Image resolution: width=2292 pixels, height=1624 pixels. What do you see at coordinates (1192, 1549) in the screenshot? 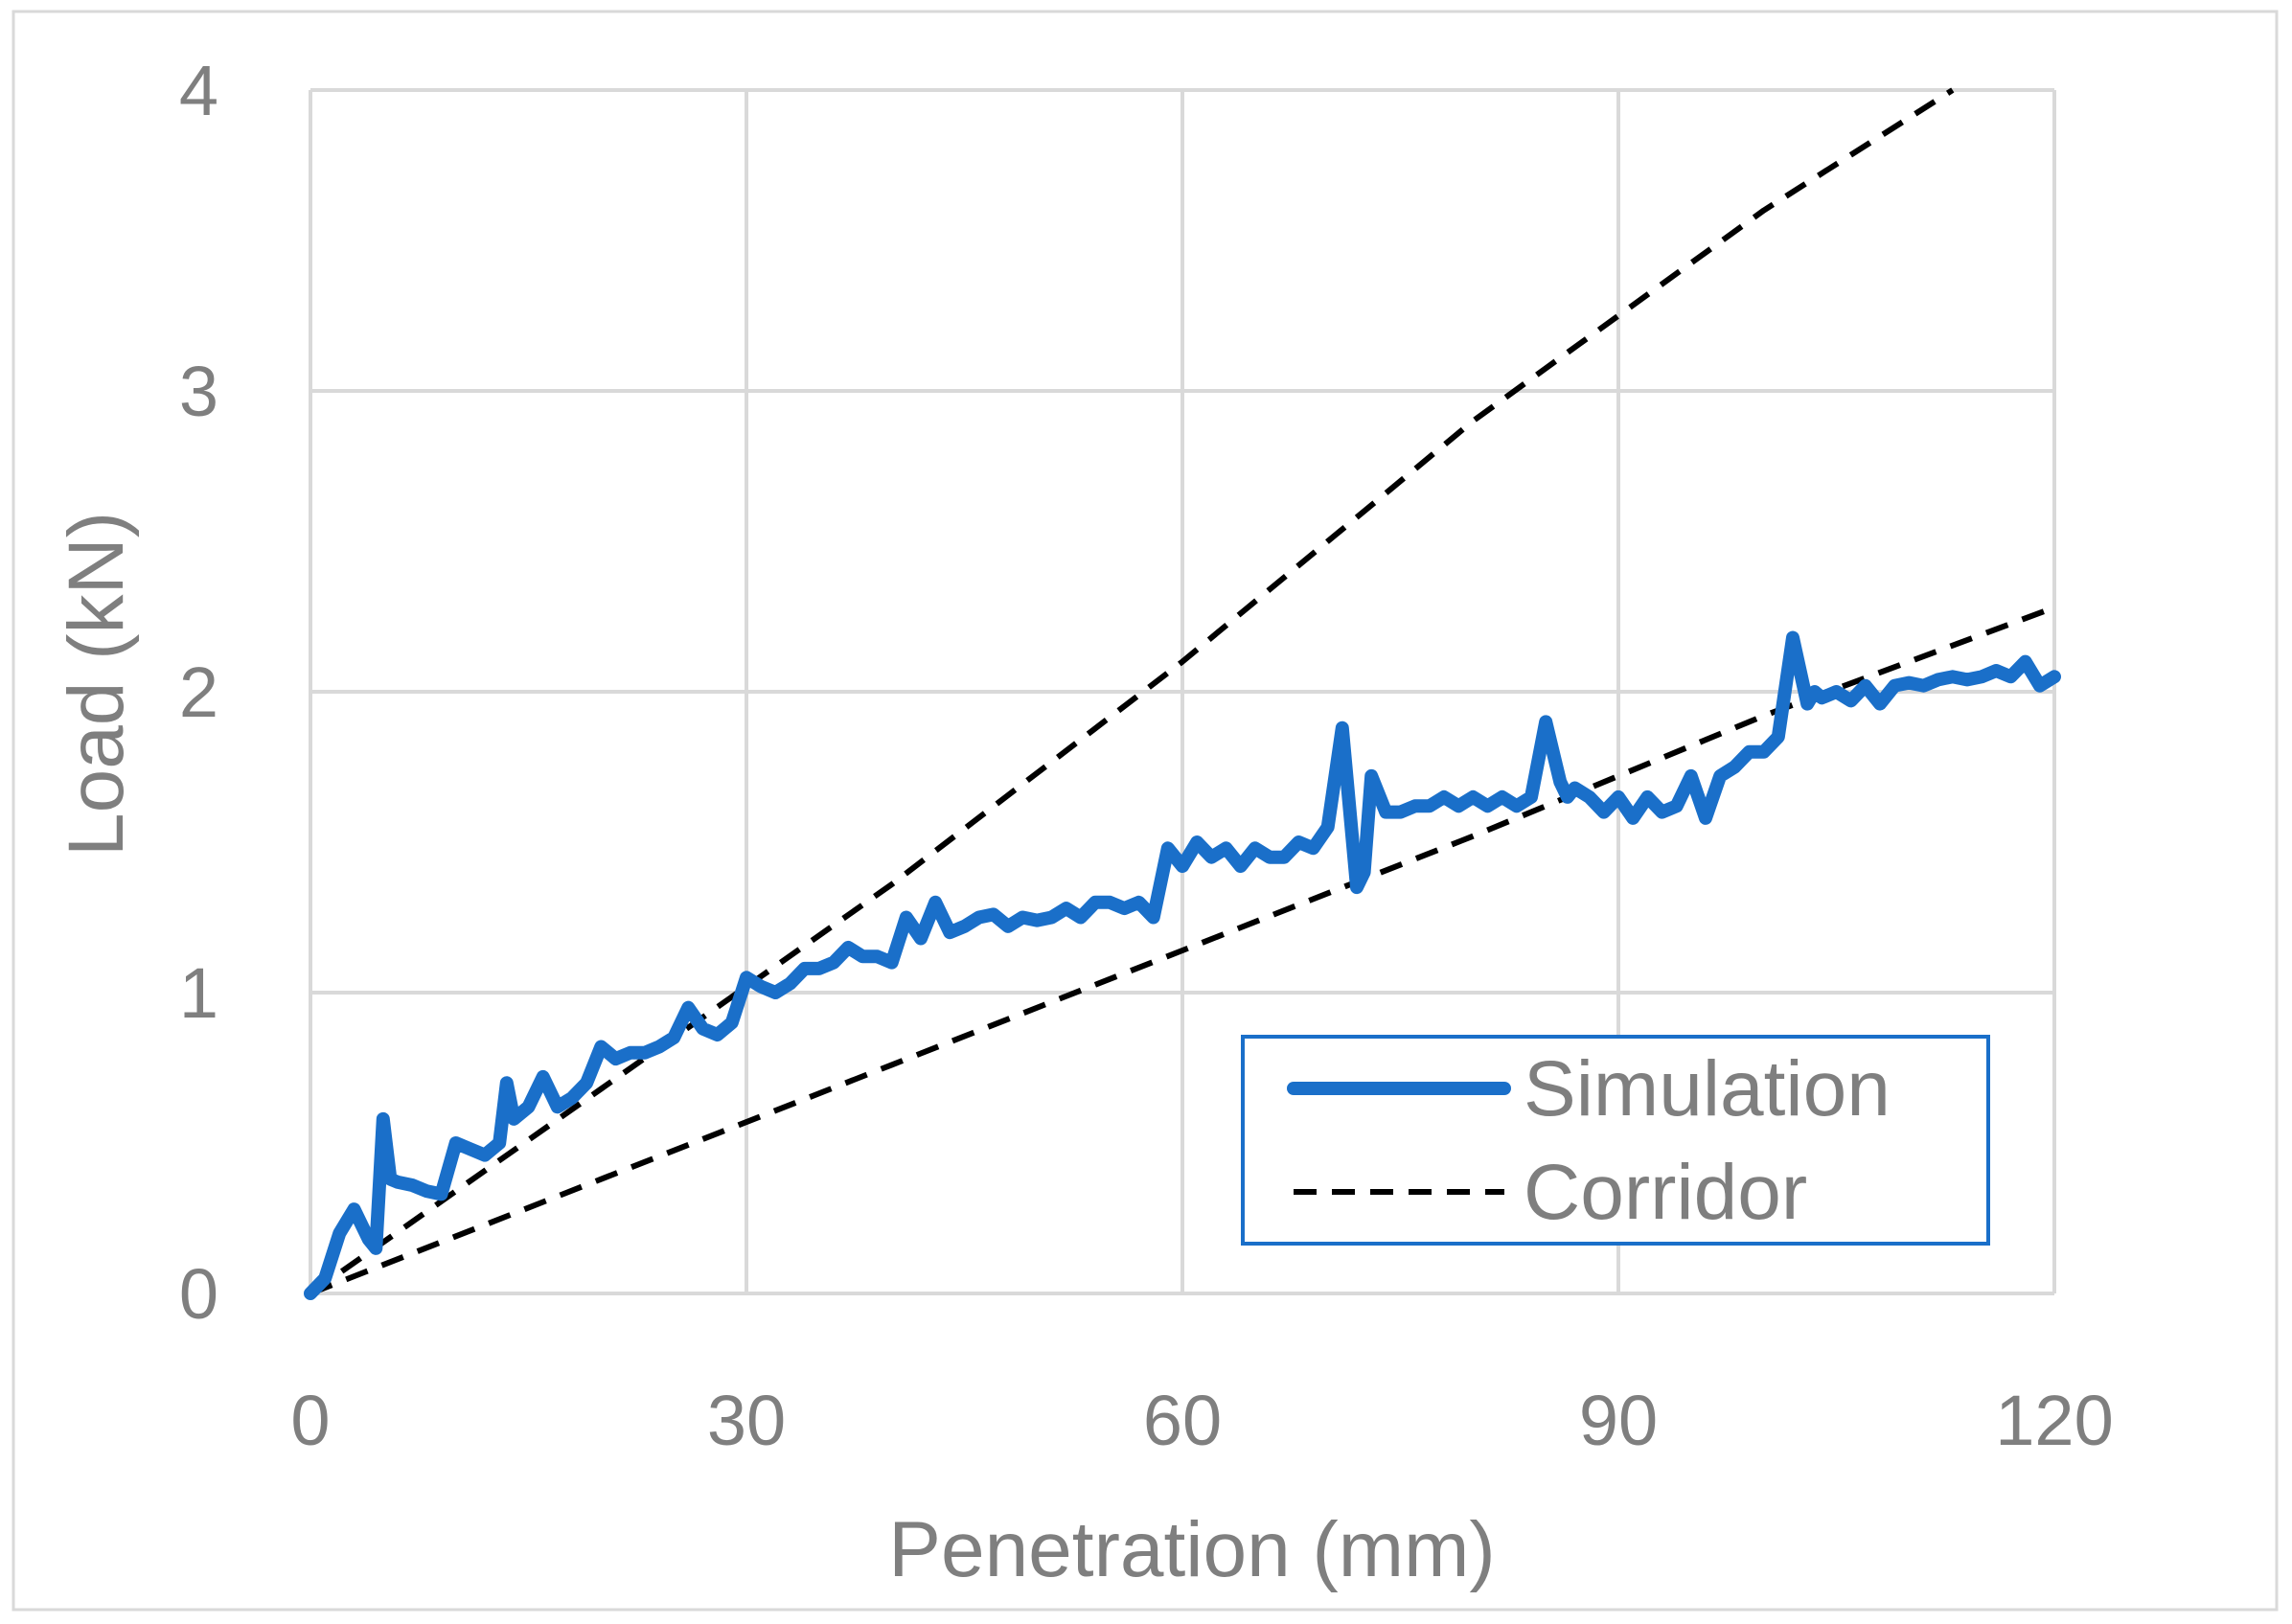
I see `x-axis-title: Penetration (mm)` at bounding box center [1192, 1549].